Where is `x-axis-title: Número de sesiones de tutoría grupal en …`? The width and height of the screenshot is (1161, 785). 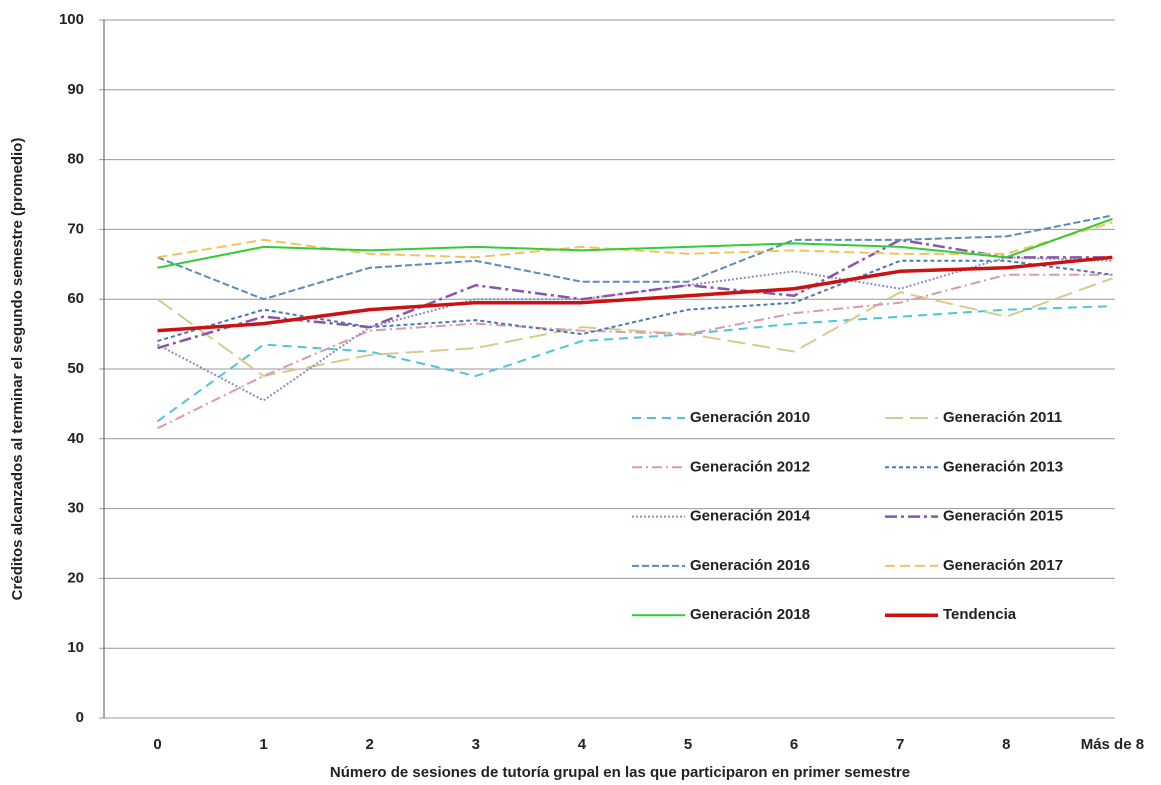
x-axis-title: Número de sesiones de tutoría grupal en … is located at coordinates (620, 772).